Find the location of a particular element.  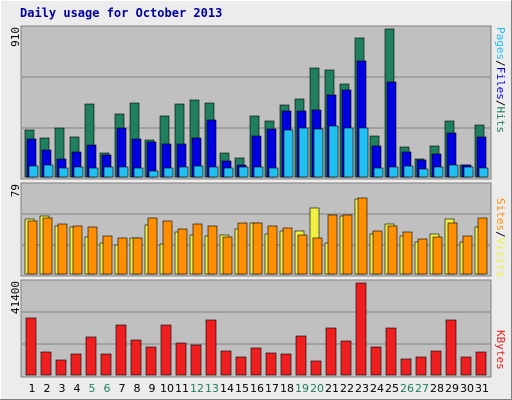

legend-hits: Hits is located at coordinates (500, 120).